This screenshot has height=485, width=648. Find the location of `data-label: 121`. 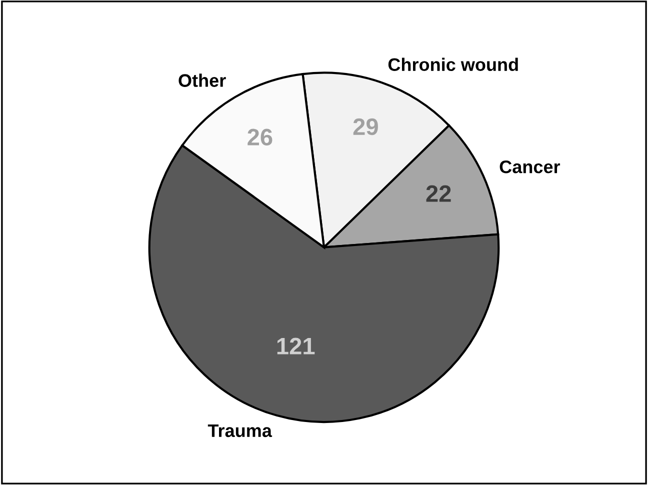

data-label: 121 is located at coordinates (296, 346).